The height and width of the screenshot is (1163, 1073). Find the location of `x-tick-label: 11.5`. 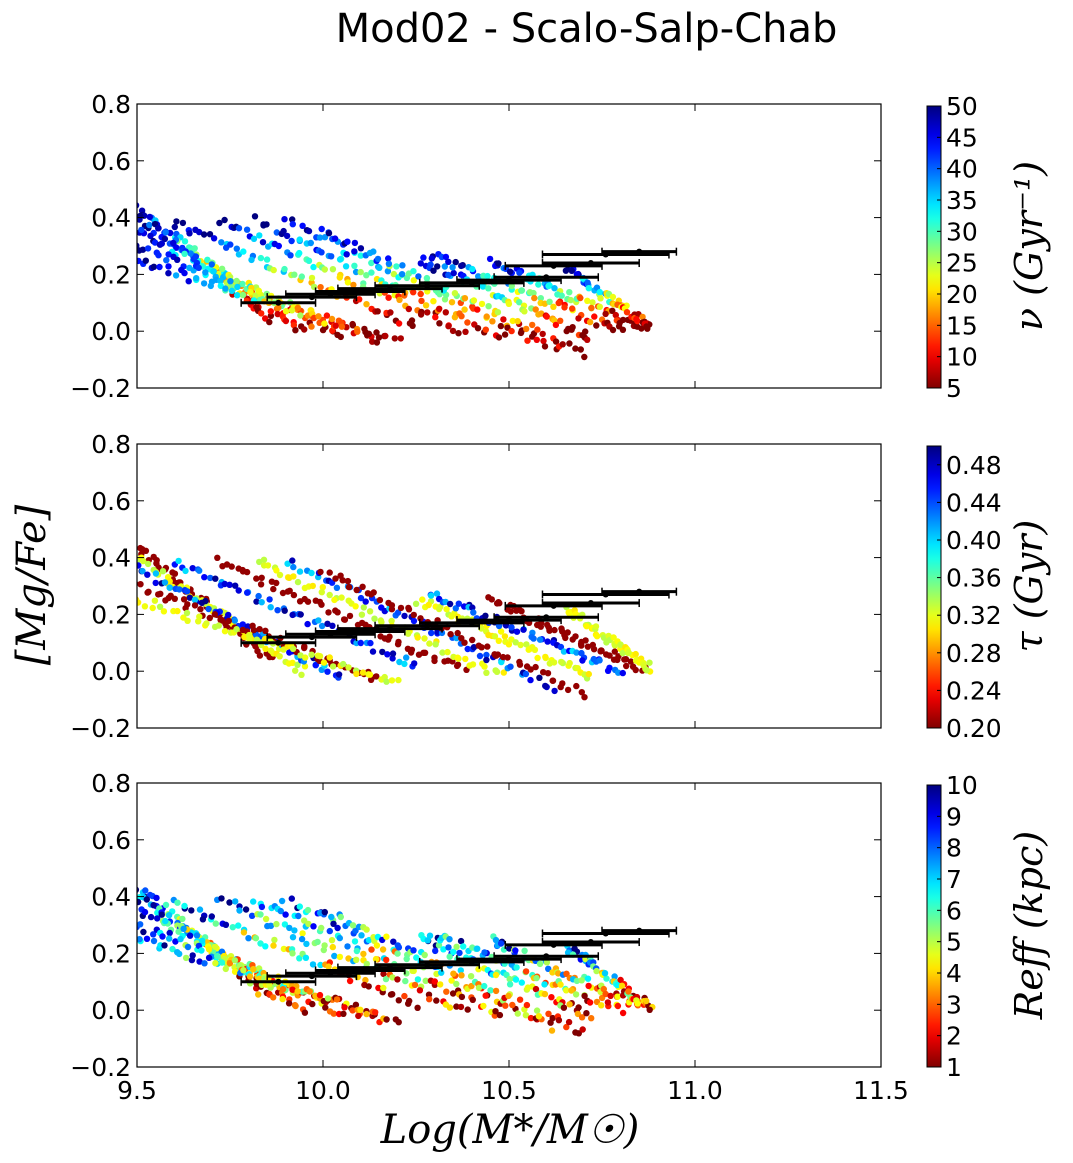

x-tick-label: 11.5 is located at coordinates (881, 1090).